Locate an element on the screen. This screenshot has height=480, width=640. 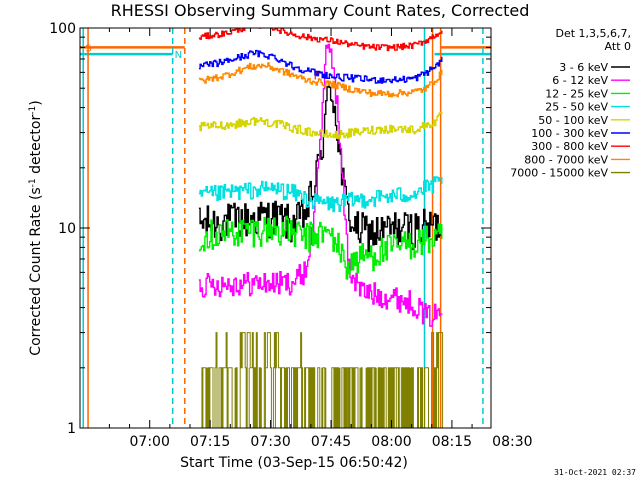
legend-entry-label: 25 - 50 keV is located at coordinates (576, 107).